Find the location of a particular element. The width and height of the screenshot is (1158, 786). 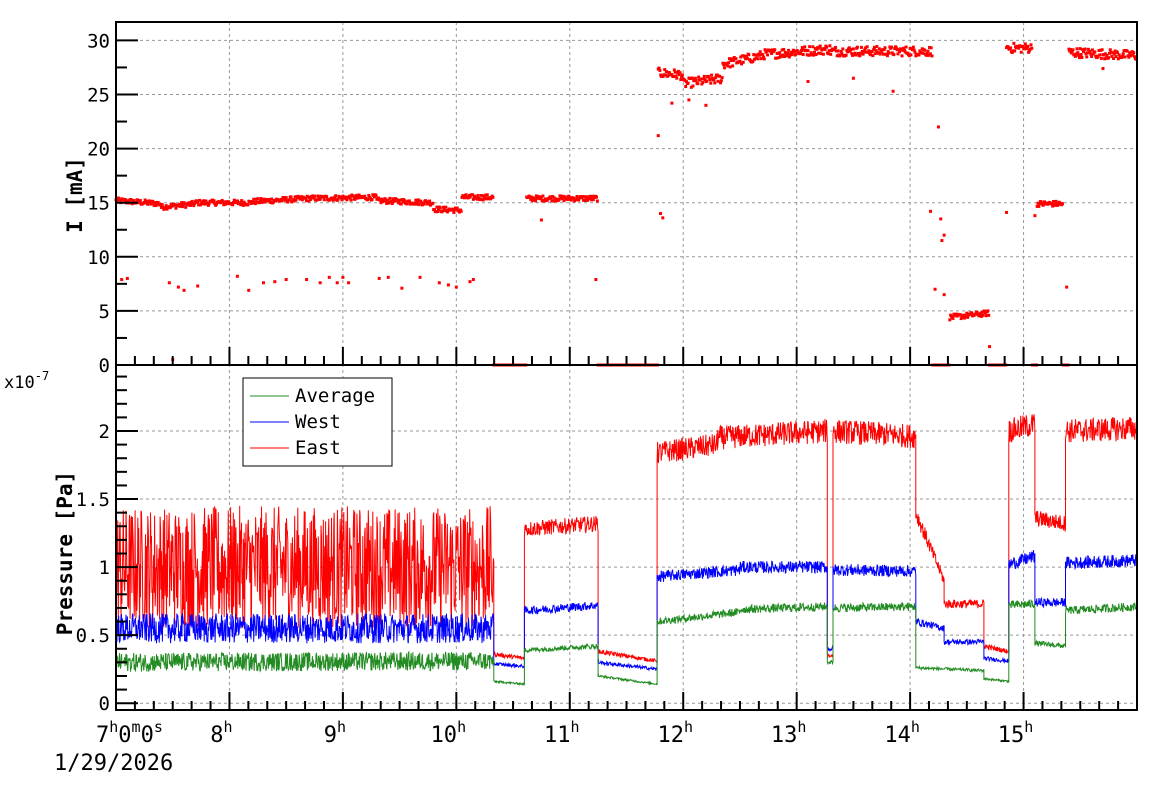

legend-label-east: East is located at coordinates (318, 448).